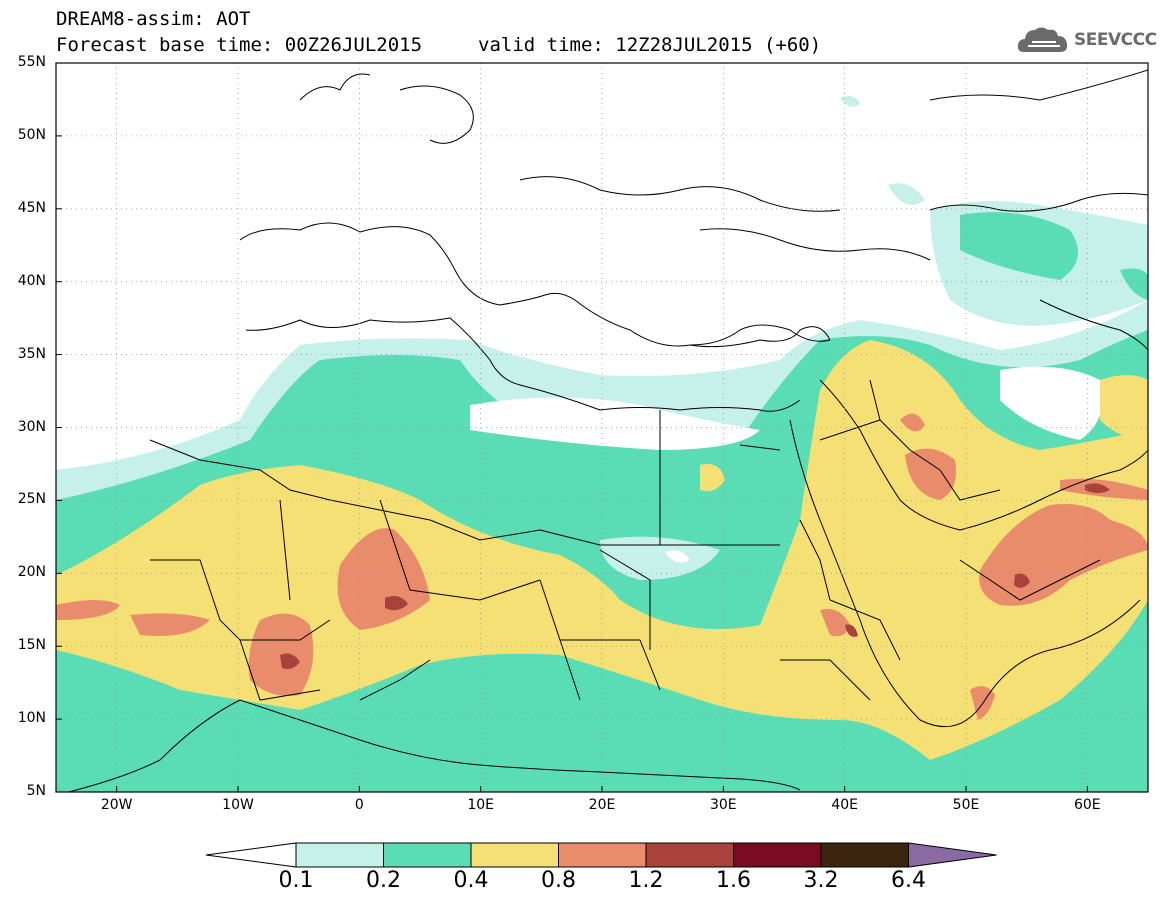 This screenshot has height=905, width=1165. What do you see at coordinates (31, 62) in the screenshot?
I see `lat-label: 55N` at bounding box center [31, 62].